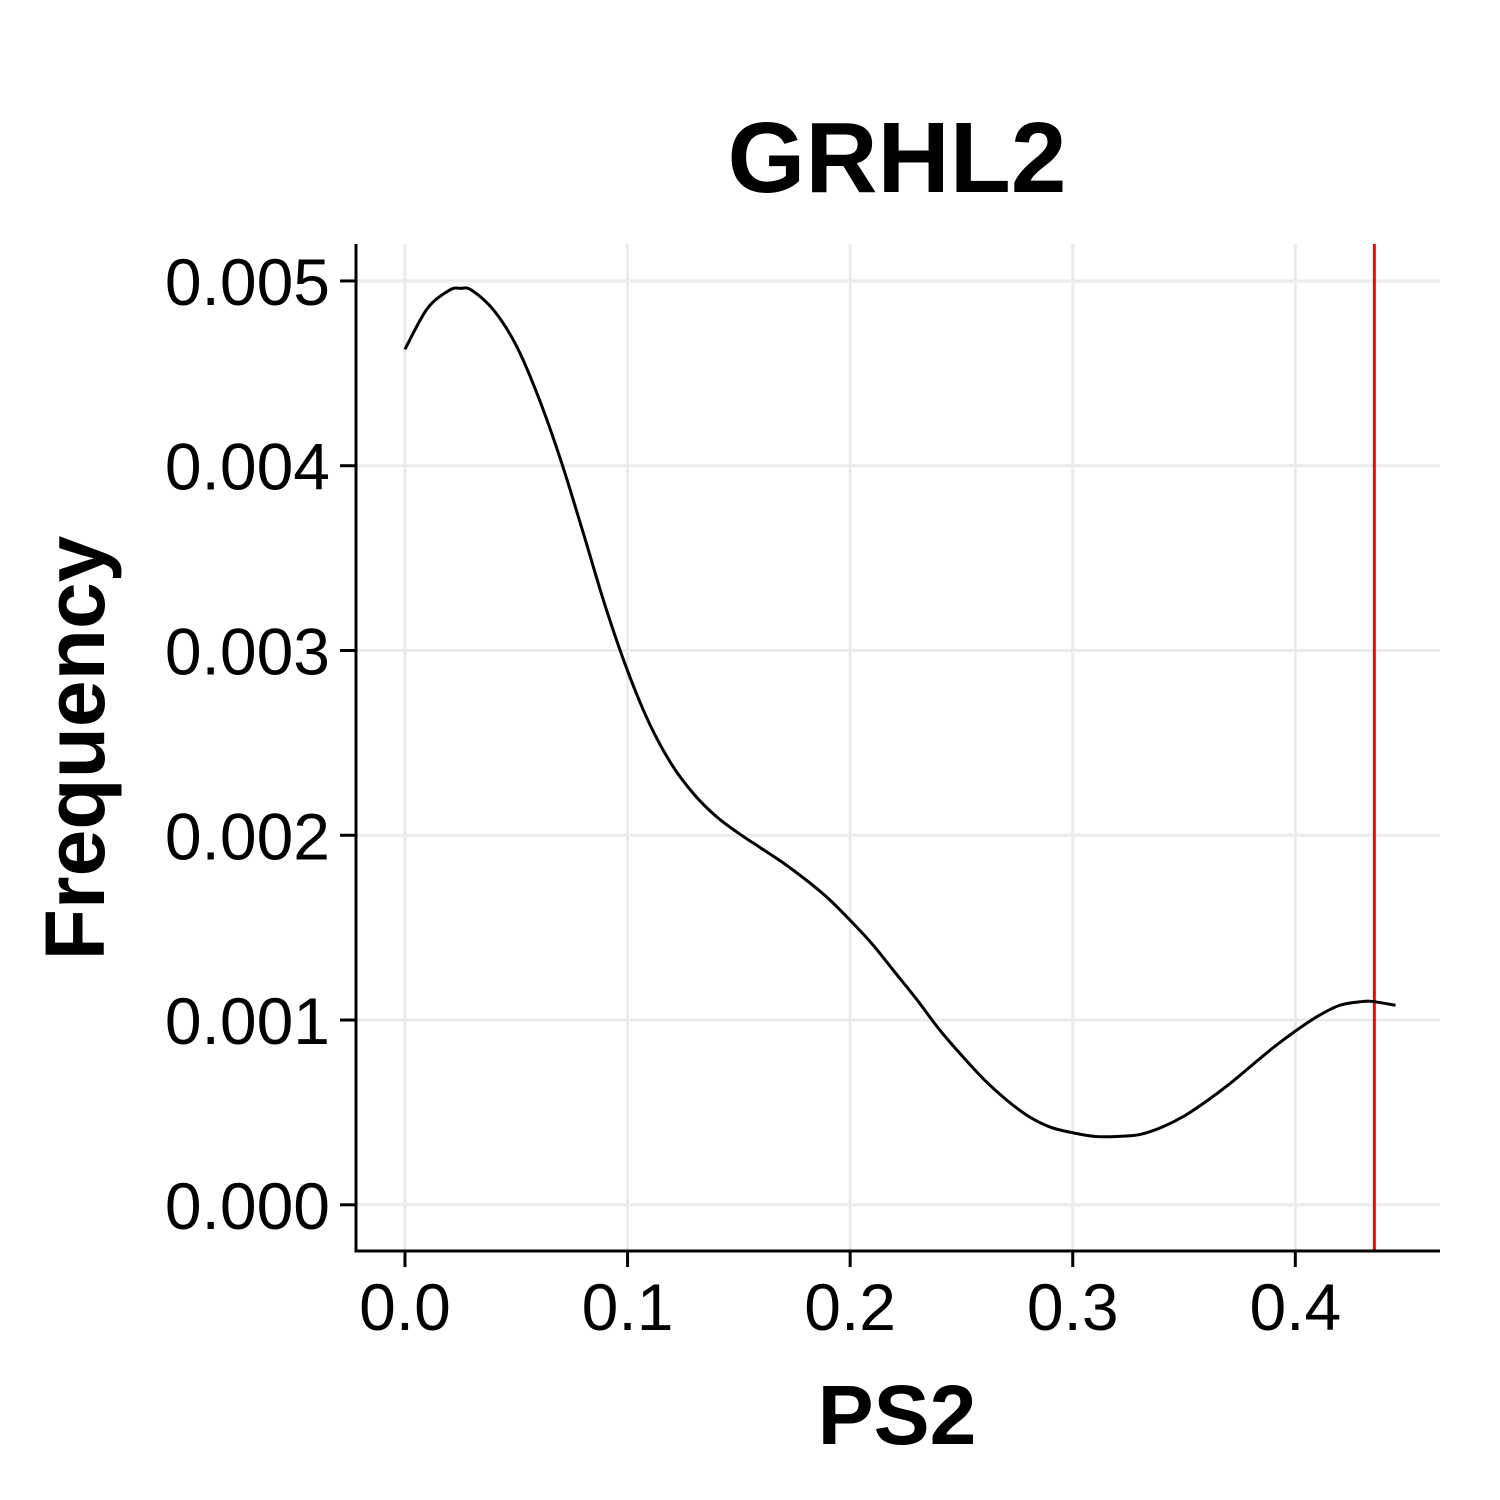 Image resolution: width=1500 pixels, height=1500 pixels. I want to click on y-tick-label: 0.000, so click(247, 1206).